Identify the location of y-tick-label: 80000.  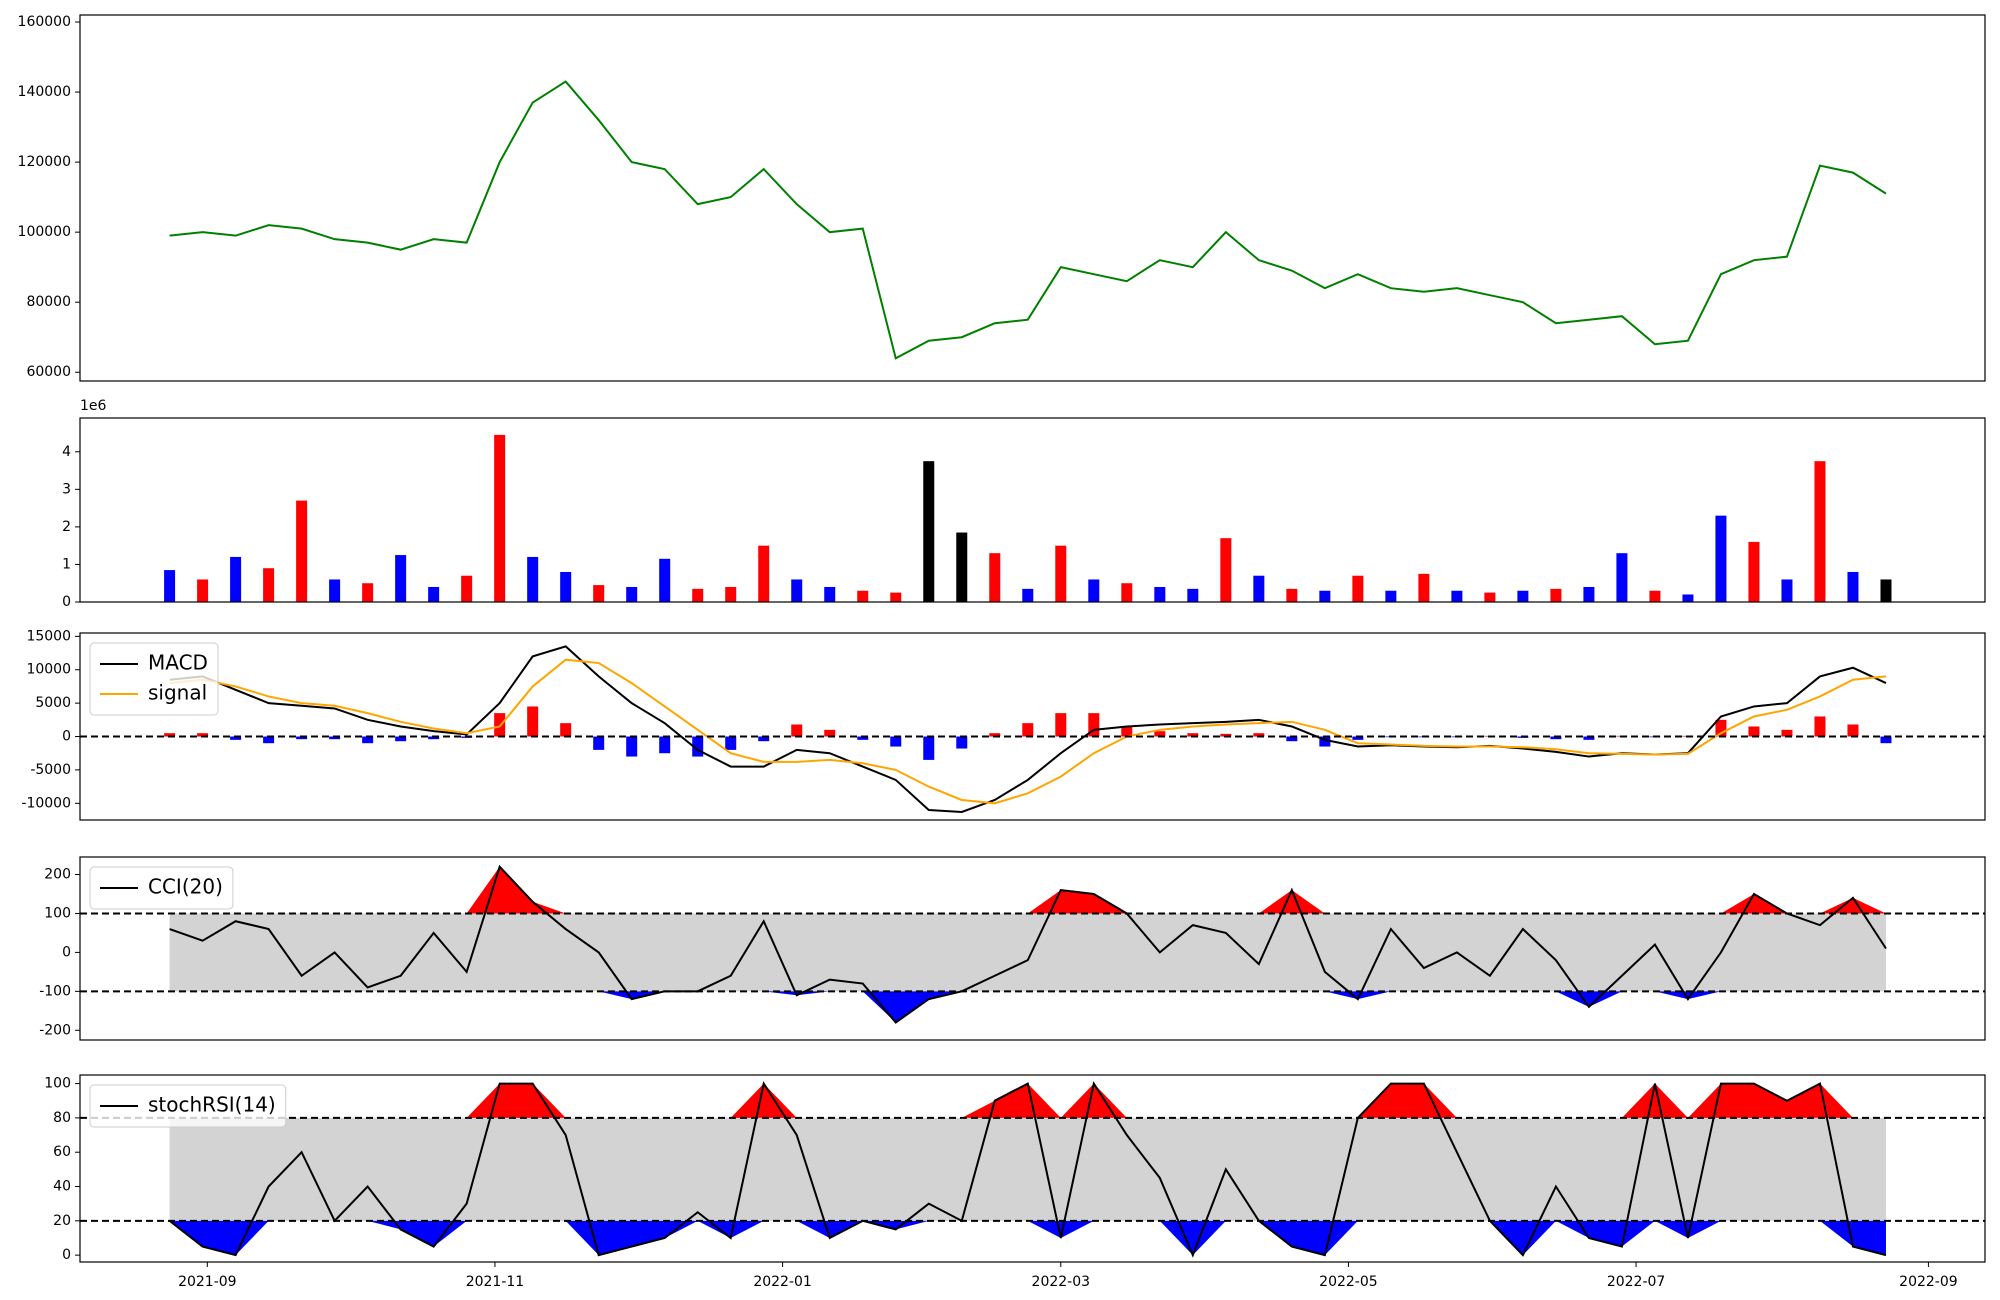
(48, 302).